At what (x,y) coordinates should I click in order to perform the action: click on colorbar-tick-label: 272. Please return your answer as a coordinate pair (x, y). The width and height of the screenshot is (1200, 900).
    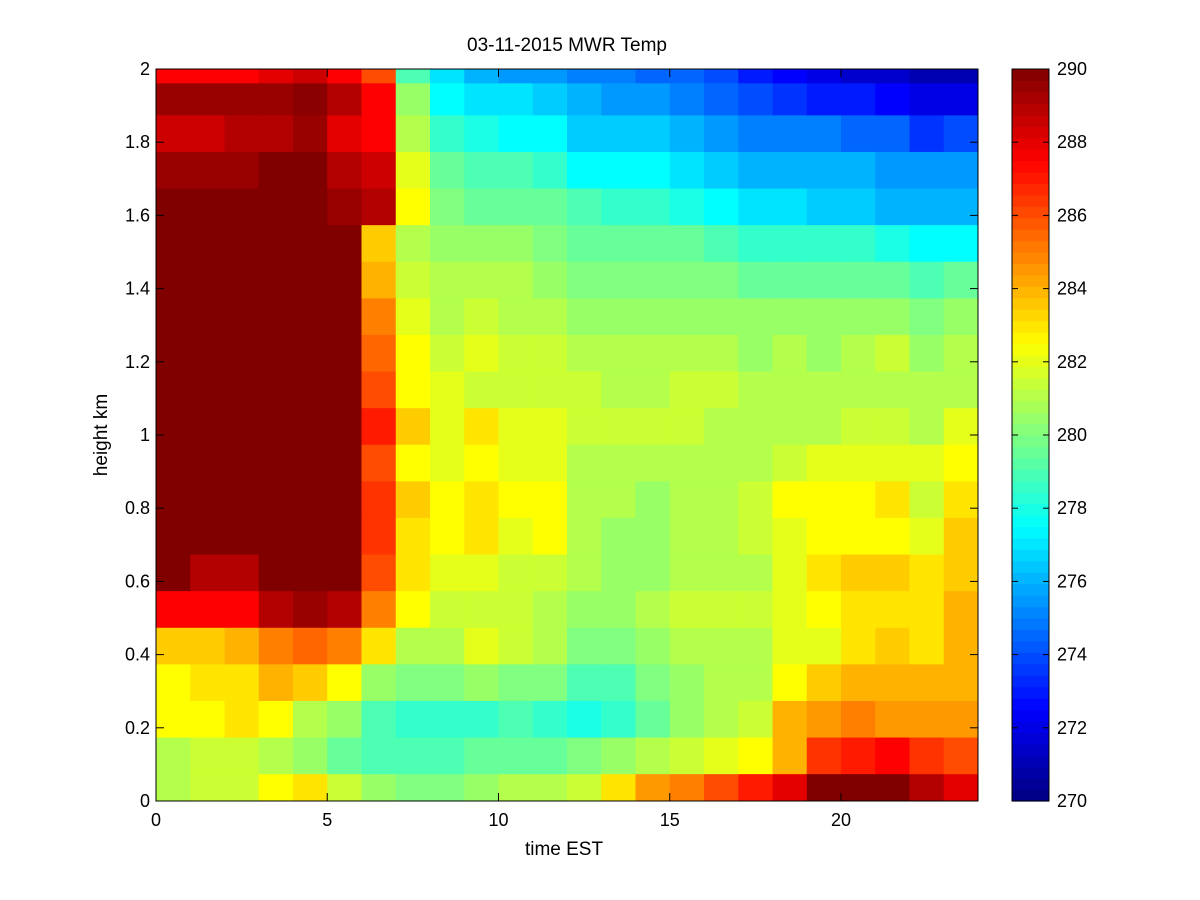
    Looking at the image, I should click on (1072, 728).